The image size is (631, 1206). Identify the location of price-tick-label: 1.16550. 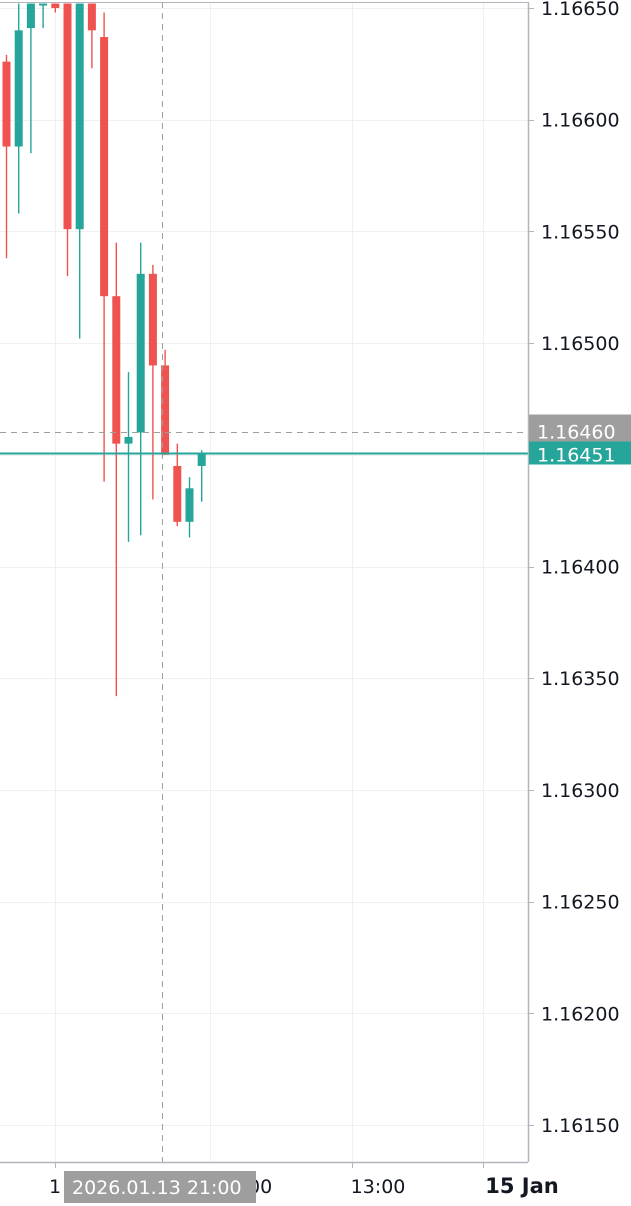
(580, 232).